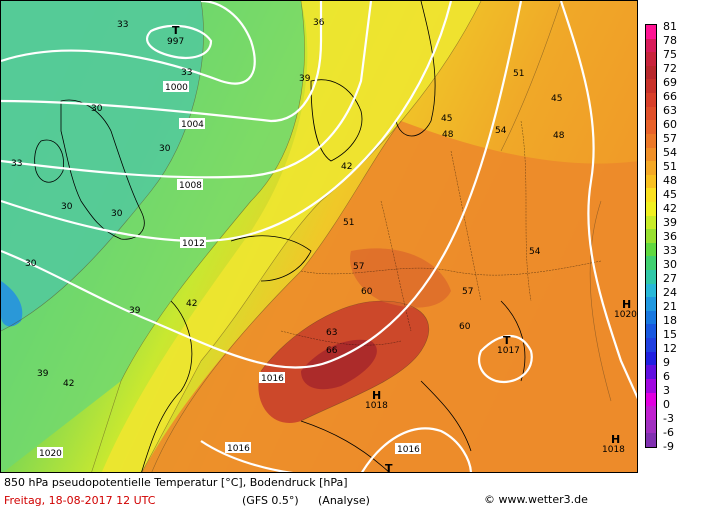  Describe the element at coordinates (670, 40) in the screenshot. I see `color-legend-label: 78` at that location.